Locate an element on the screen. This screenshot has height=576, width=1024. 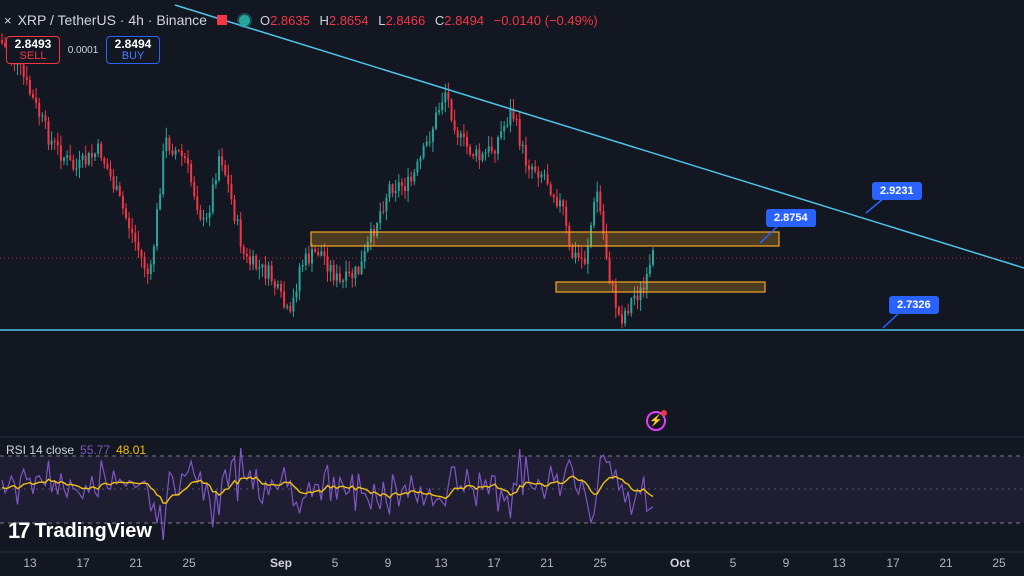
close-label: C is located at coordinates (439, 20).